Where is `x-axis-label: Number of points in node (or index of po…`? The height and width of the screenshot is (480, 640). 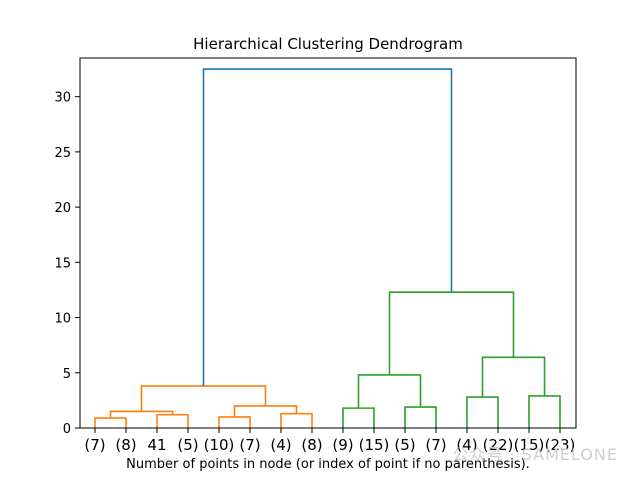 x-axis-label: Number of points in node (or index of po… is located at coordinates (328, 464).